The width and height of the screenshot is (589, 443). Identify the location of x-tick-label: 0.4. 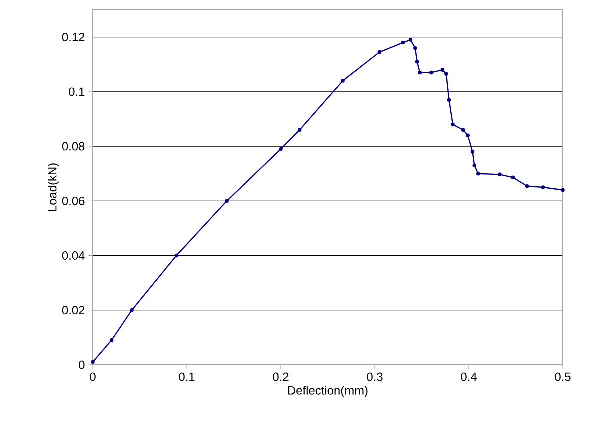
(469, 377).